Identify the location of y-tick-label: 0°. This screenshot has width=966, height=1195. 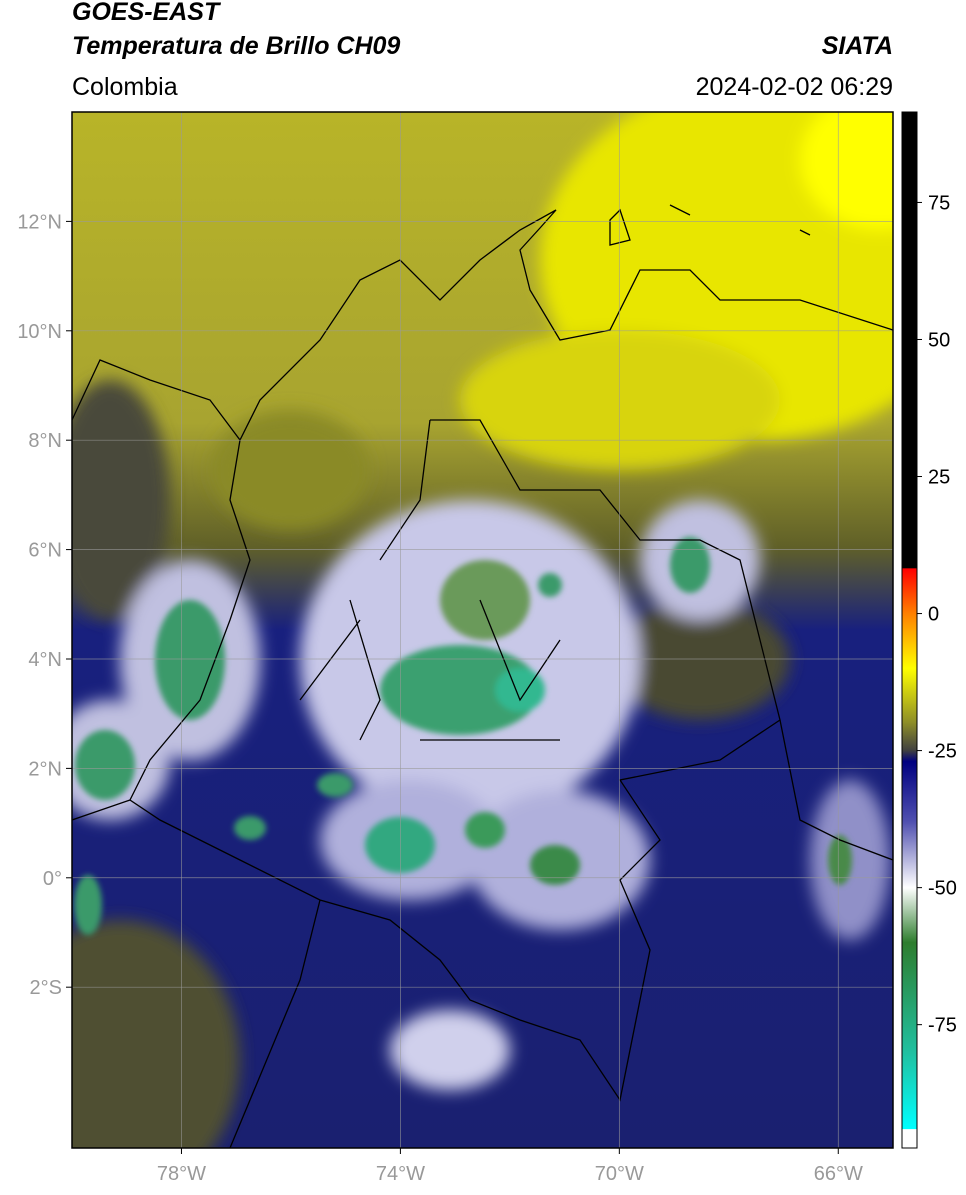
(52, 879).